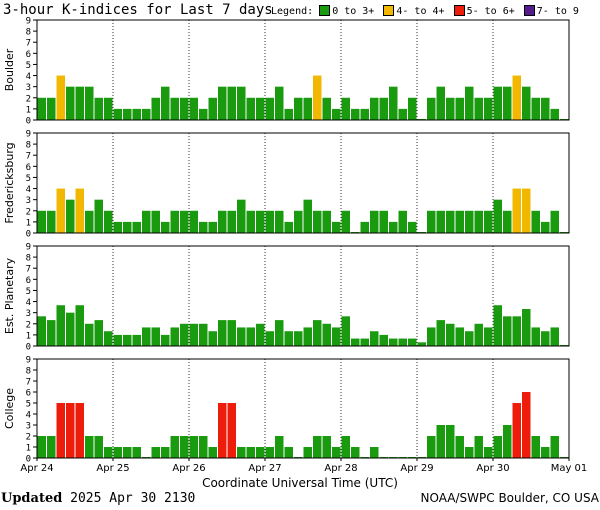 Image resolution: width=600 pixels, height=510 pixels. What do you see at coordinates (9, 408) in the screenshot?
I see `panel-ylabel: College` at bounding box center [9, 408].